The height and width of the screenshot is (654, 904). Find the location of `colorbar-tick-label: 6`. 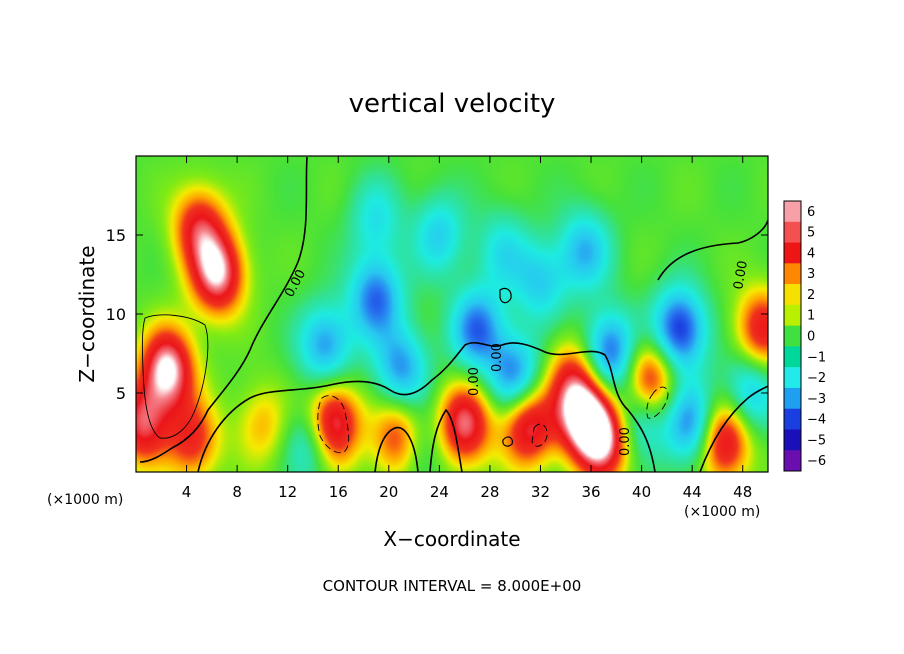

colorbar-tick-label: 6 is located at coordinates (811, 212).